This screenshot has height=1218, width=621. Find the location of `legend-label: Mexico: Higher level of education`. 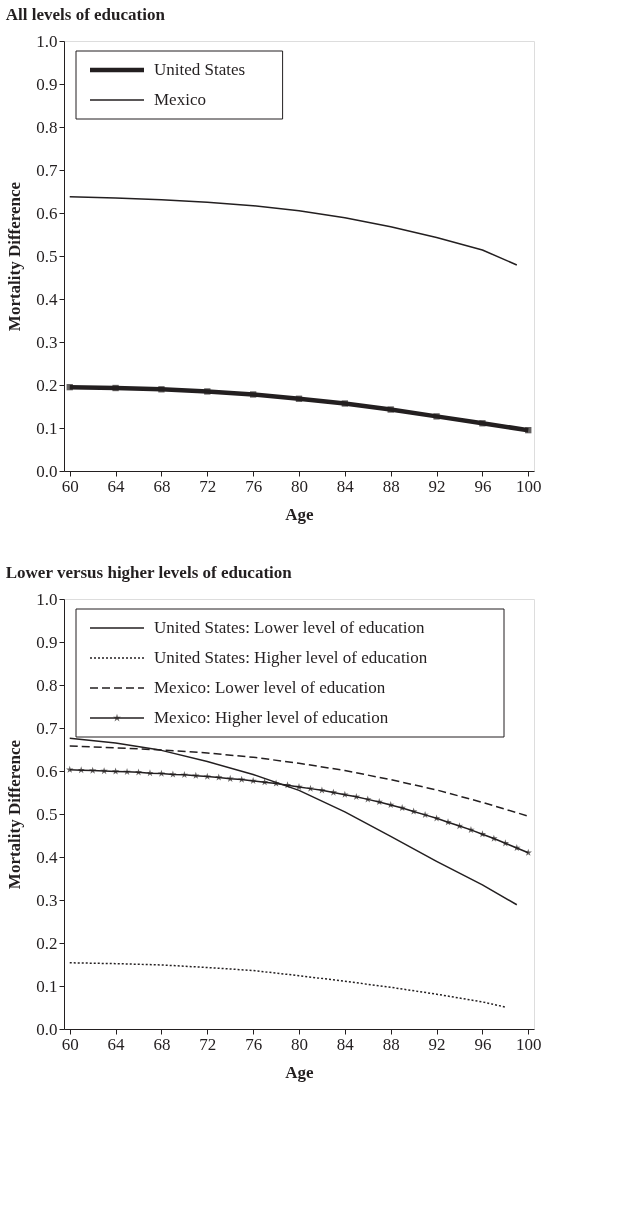

legend-label: Mexico: Higher level of education is located at coordinates (271, 717).